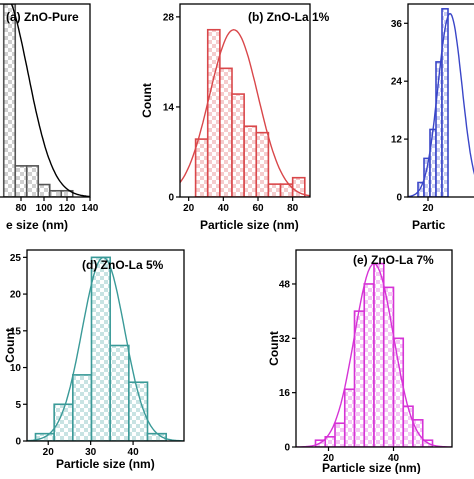 The width and height of the screenshot is (474, 479). I want to click on x-axis-label: Partic, so click(429, 225).